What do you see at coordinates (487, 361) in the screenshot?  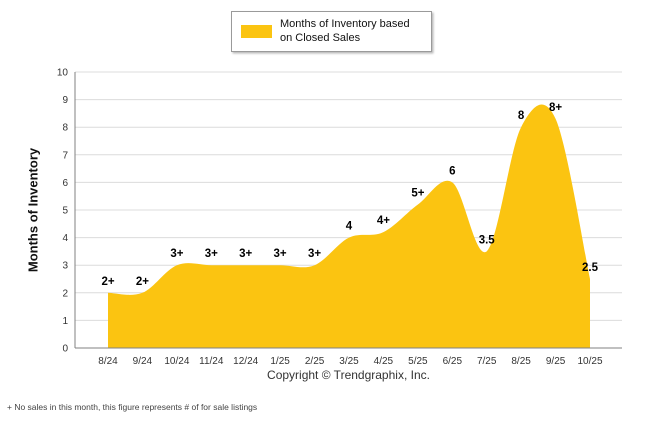 I see `x-tick-label: 7/25` at bounding box center [487, 361].